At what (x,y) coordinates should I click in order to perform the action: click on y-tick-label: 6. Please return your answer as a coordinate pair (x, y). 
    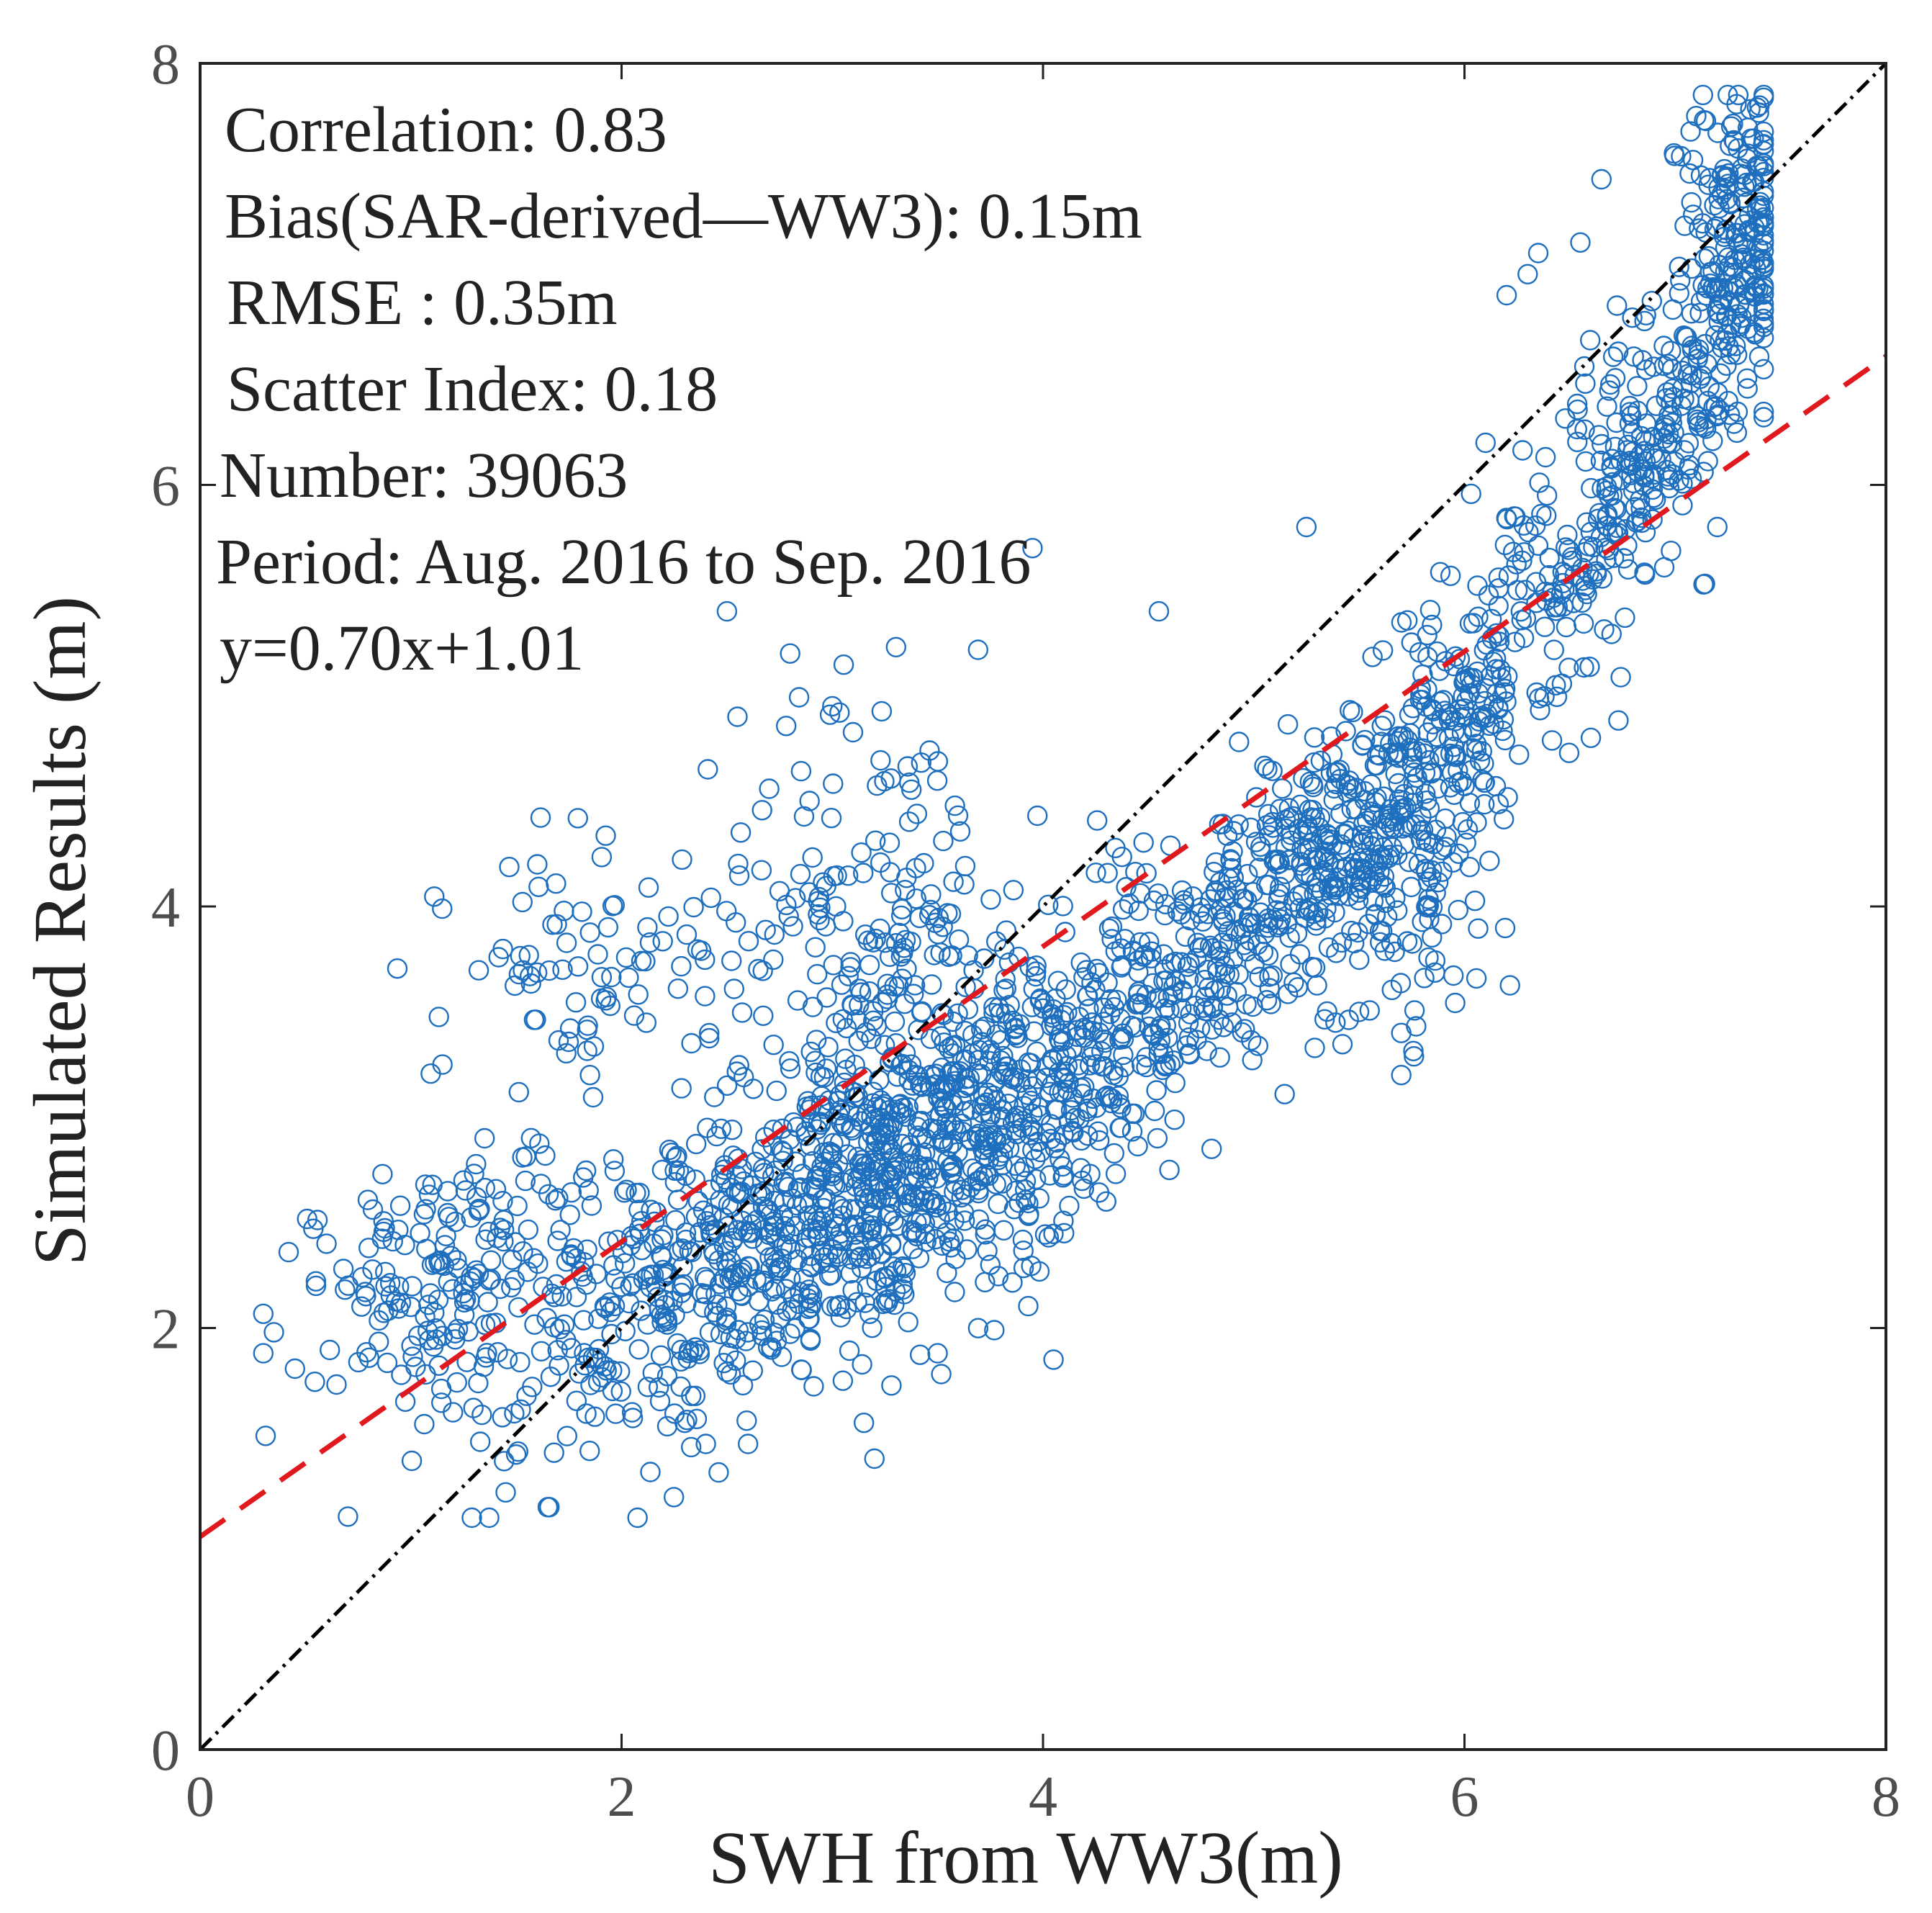
    Looking at the image, I should click on (165, 486).